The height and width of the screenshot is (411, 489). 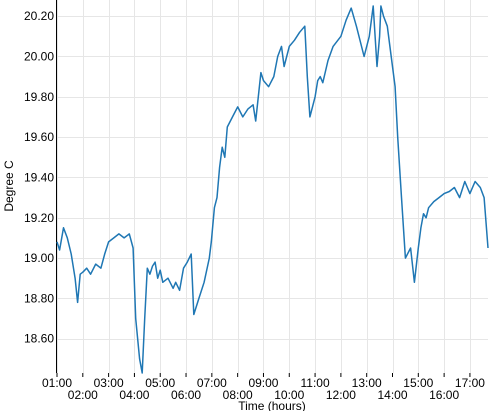 I want to click on y-tick-label: 18.60, so click(x=39, y=339).